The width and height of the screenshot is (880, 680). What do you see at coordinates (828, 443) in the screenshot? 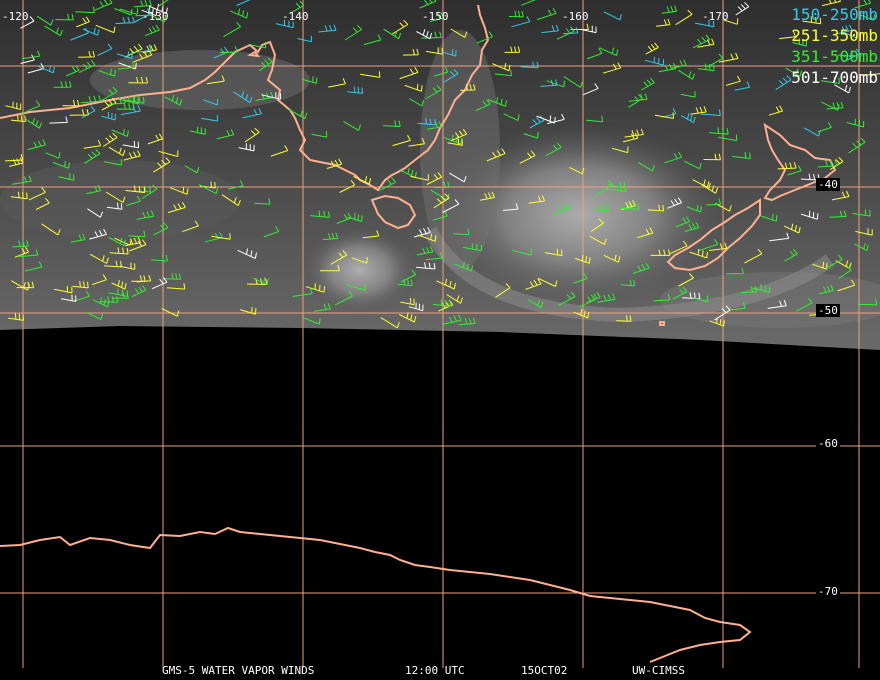
I see `lat-label-60: -60` at bounding box center [828, 443].